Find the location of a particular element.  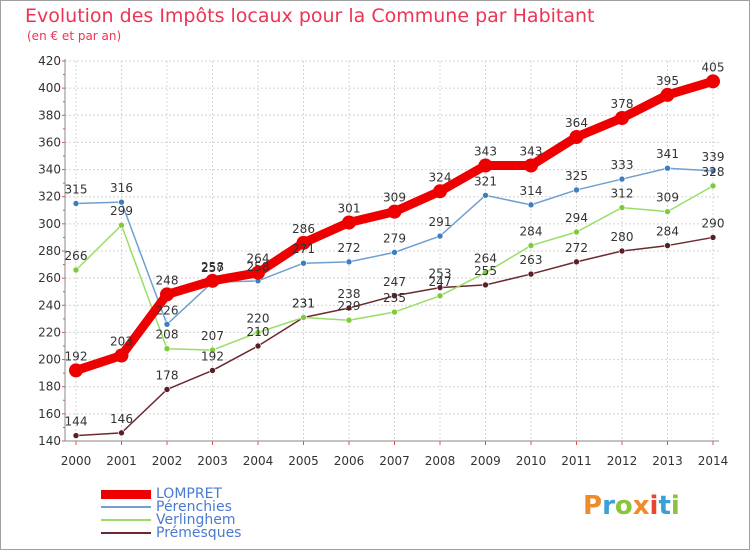

data-label: 271 is located at coordinates (303, 249).